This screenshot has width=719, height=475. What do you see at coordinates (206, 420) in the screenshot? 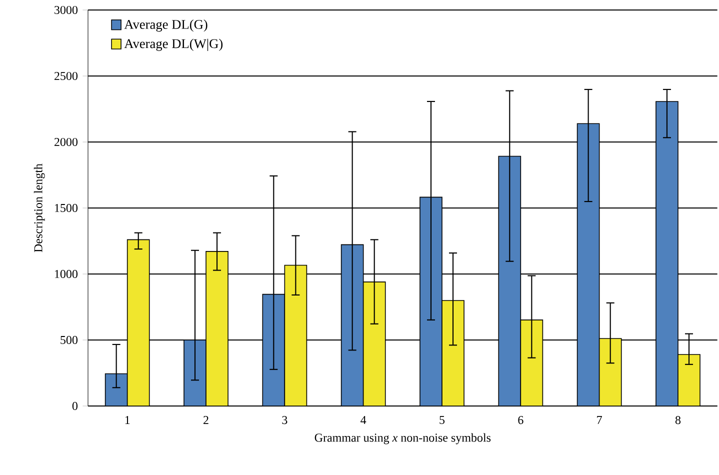
I see `x-tick-label: 2` at bounding box center [206, 420].